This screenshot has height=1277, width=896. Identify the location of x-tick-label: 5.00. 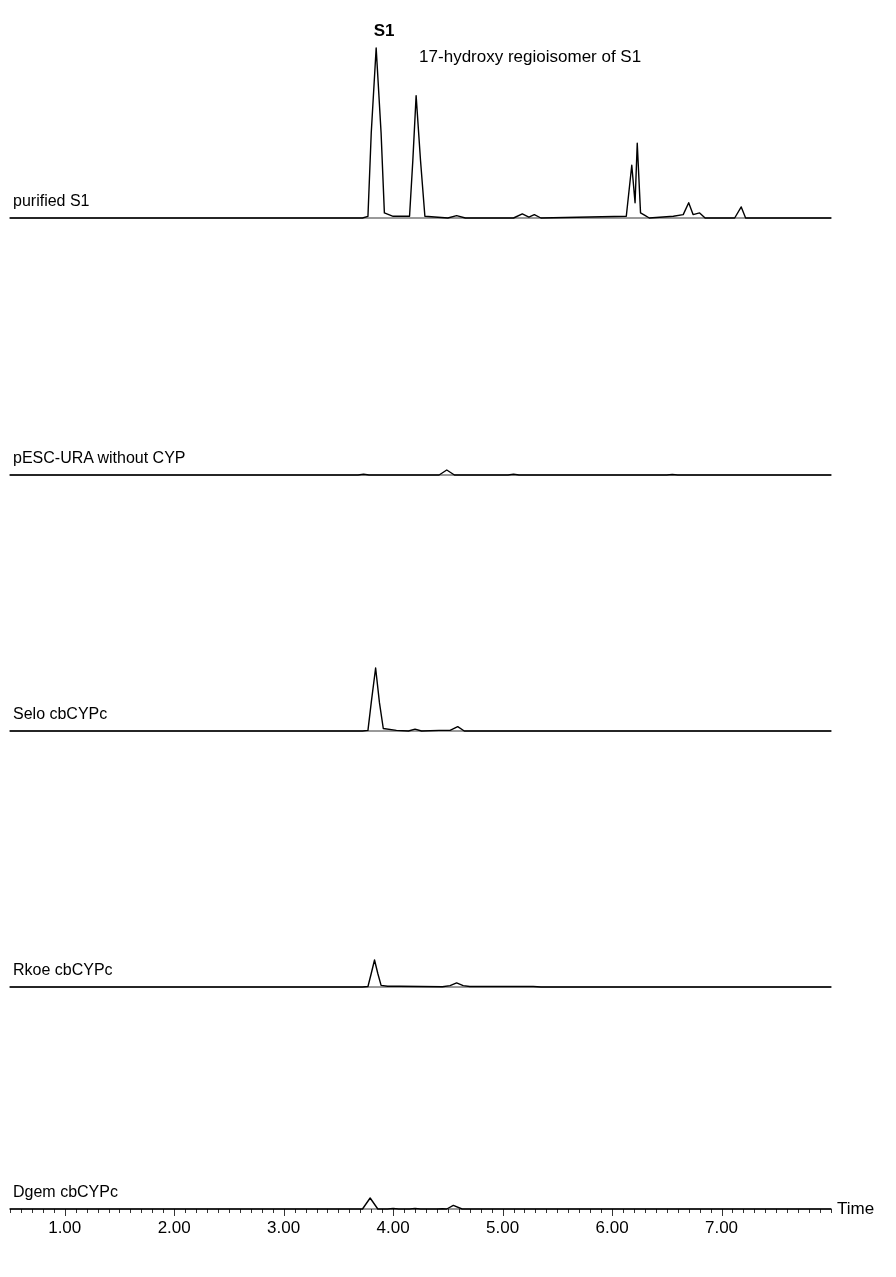
(503, 1228).